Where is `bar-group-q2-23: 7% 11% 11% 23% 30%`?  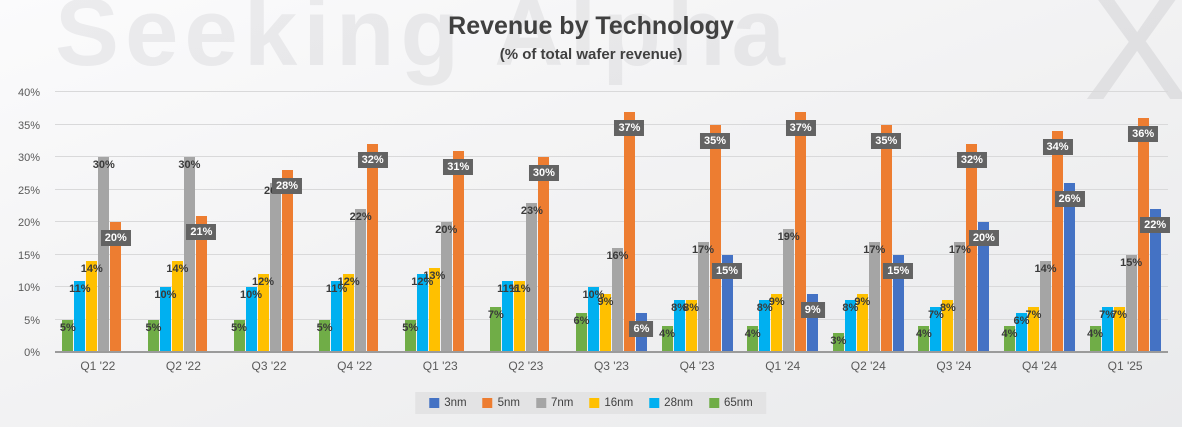 bar-group-q2-23: 7% 11% 11% 23% 30% is located at coordinates (526, 222).